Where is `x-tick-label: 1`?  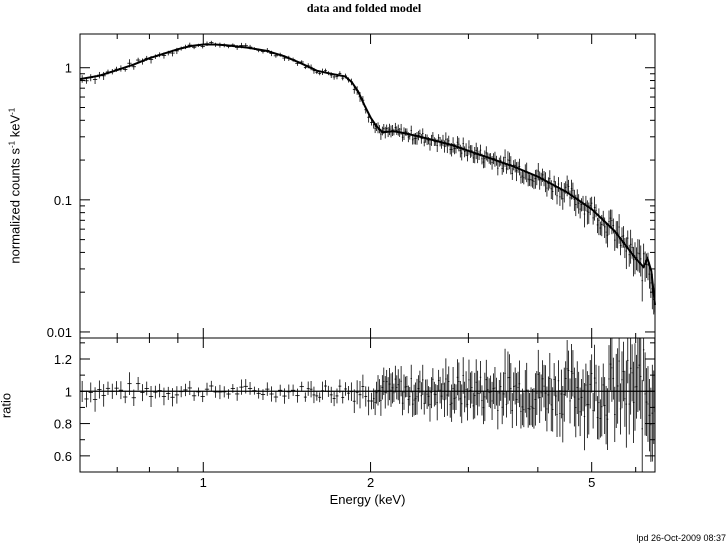
x-tick-label: 1 is located at coordinates (203, 482).